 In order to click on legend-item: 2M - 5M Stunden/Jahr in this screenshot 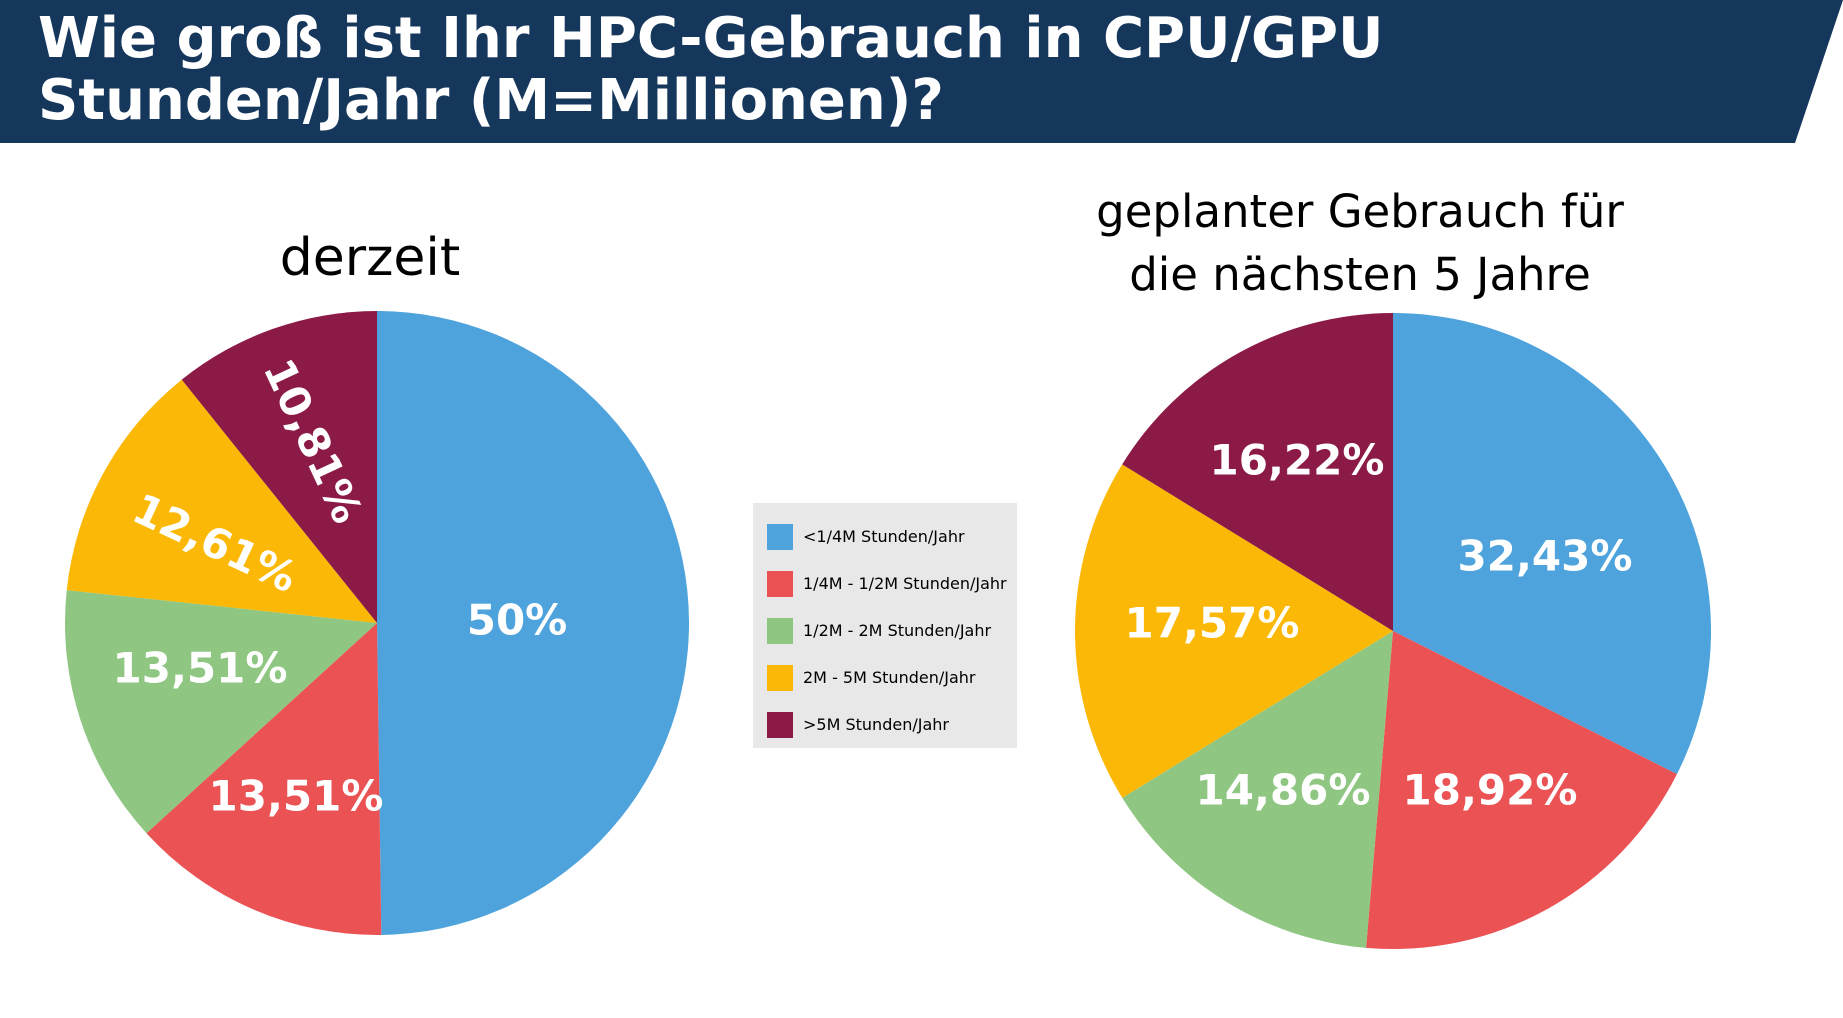, I will do `click(892, 677)`.